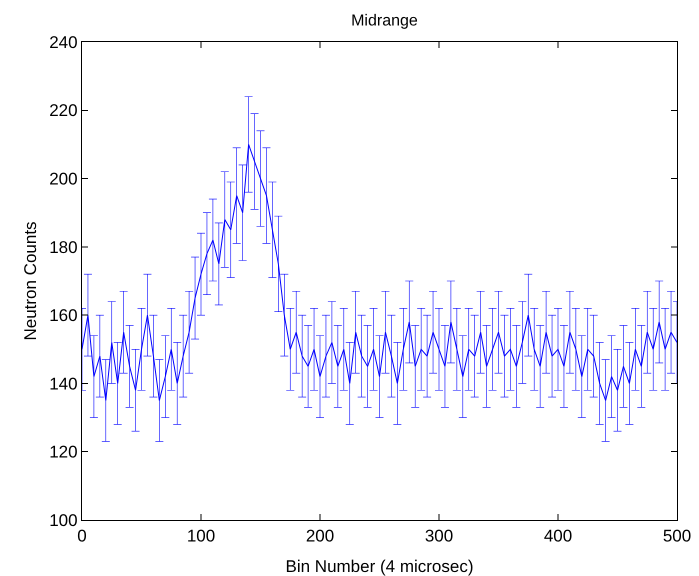 Image resolution: width=699 pixels, height=576 pixels. I want to click on x-tick-label: 400, so click(558, 536).